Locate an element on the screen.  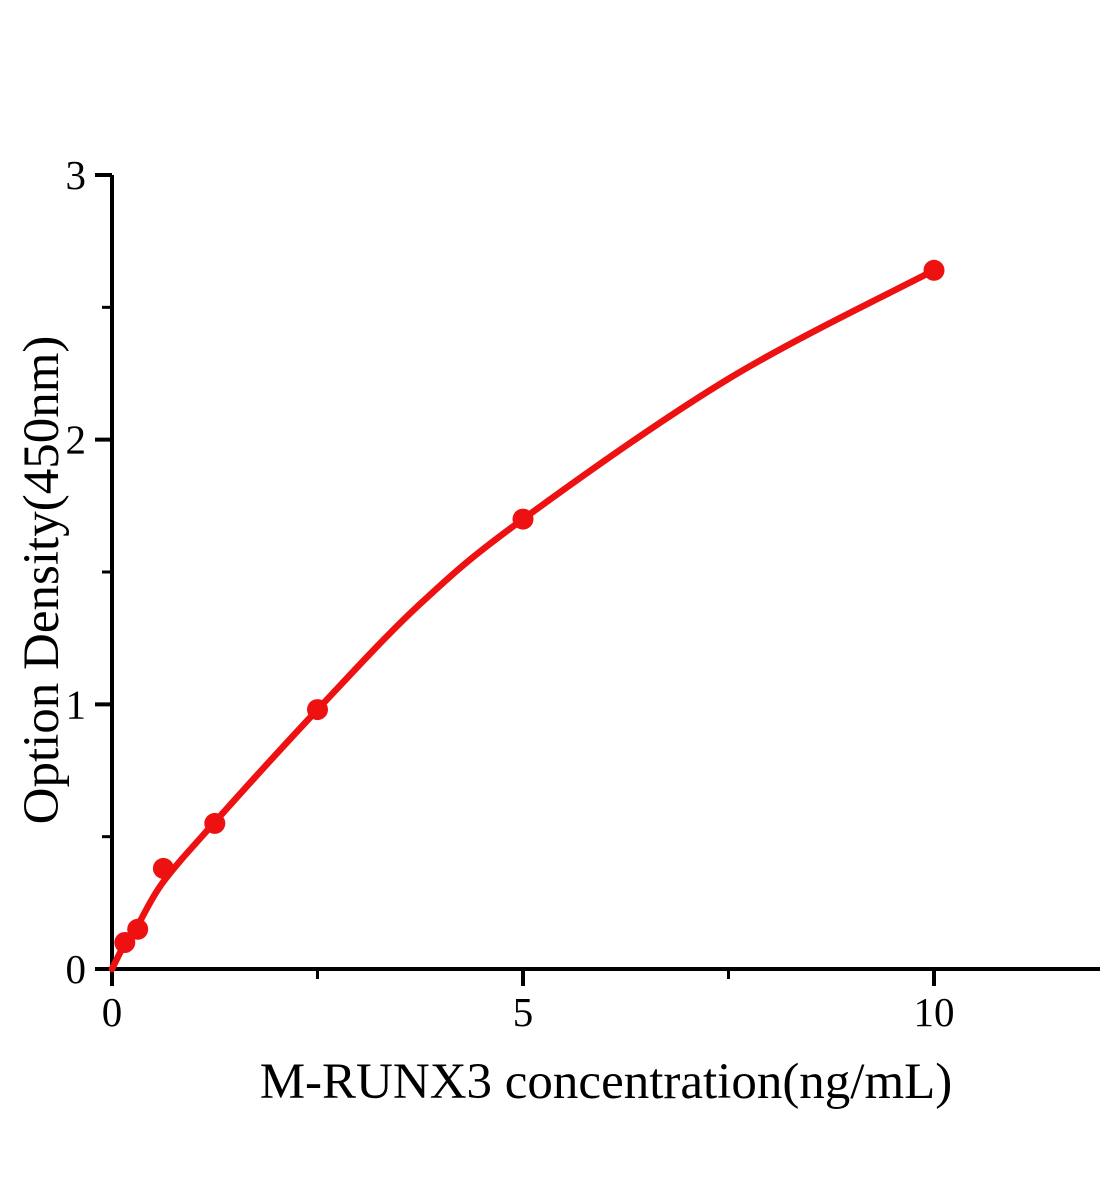
y-tick-label: 0 is located at coordinates (76, 969).